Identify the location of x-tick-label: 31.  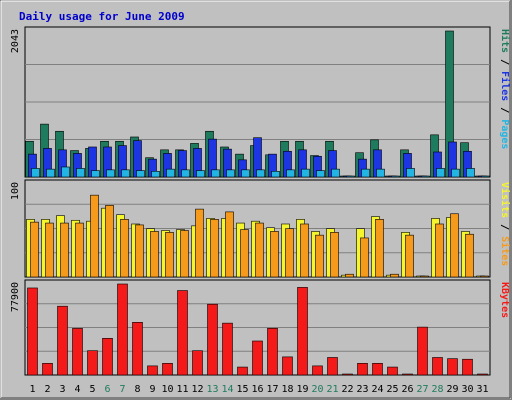
(482, 389).